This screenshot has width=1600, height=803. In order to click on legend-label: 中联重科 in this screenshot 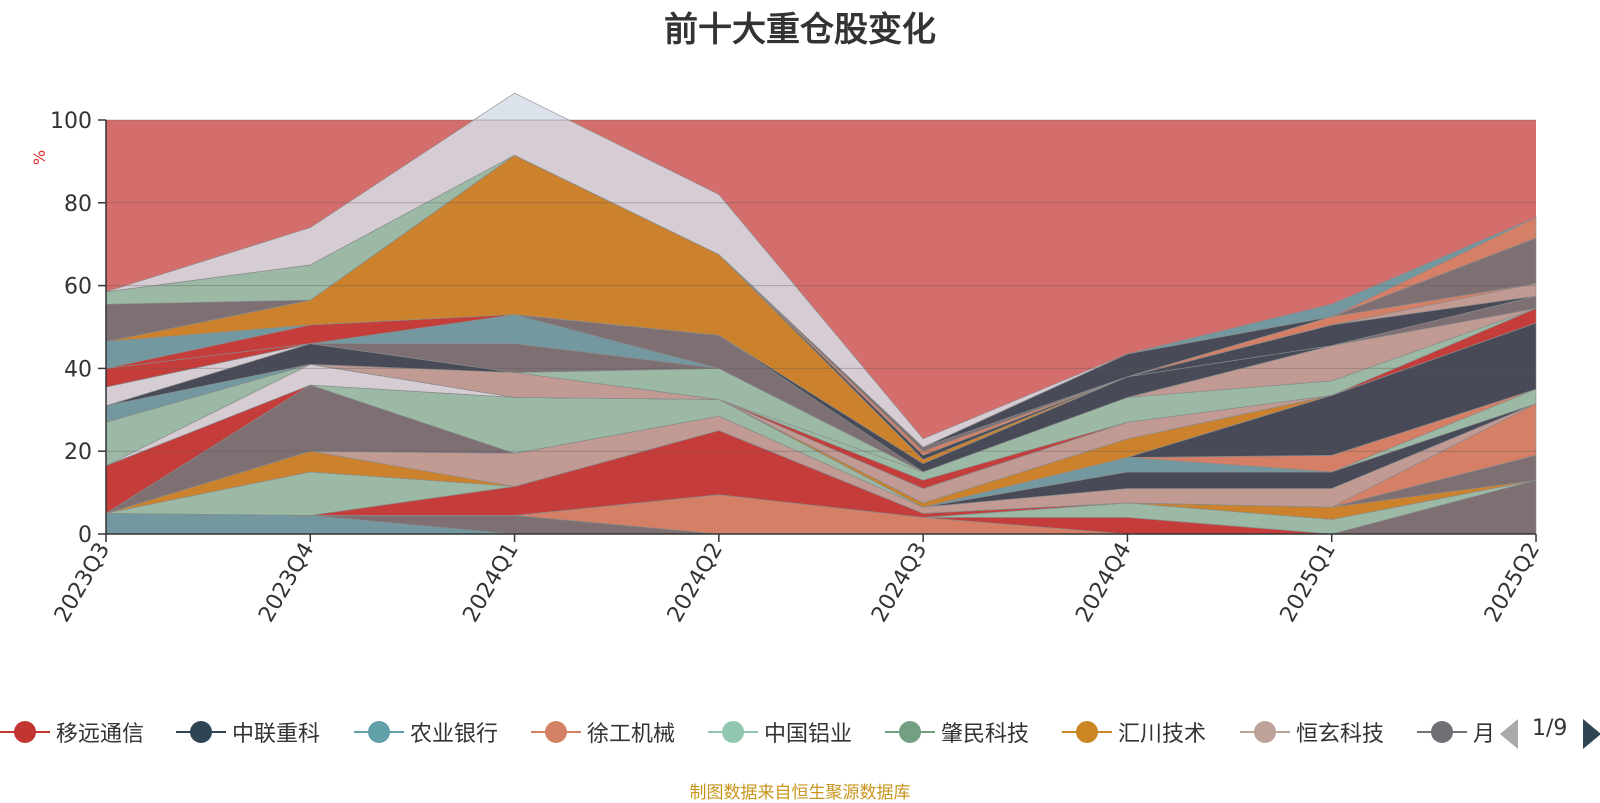, I will do `click(276, 734)`.